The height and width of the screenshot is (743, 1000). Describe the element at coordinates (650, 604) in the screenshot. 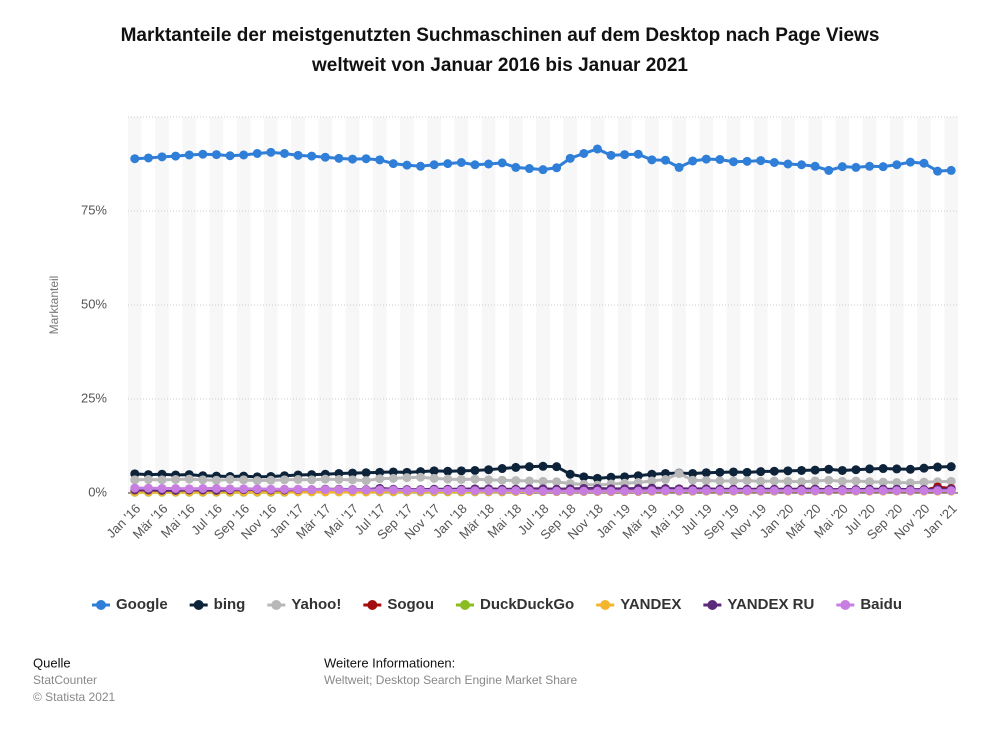

I see `legend-label: YANDEX` at that location.